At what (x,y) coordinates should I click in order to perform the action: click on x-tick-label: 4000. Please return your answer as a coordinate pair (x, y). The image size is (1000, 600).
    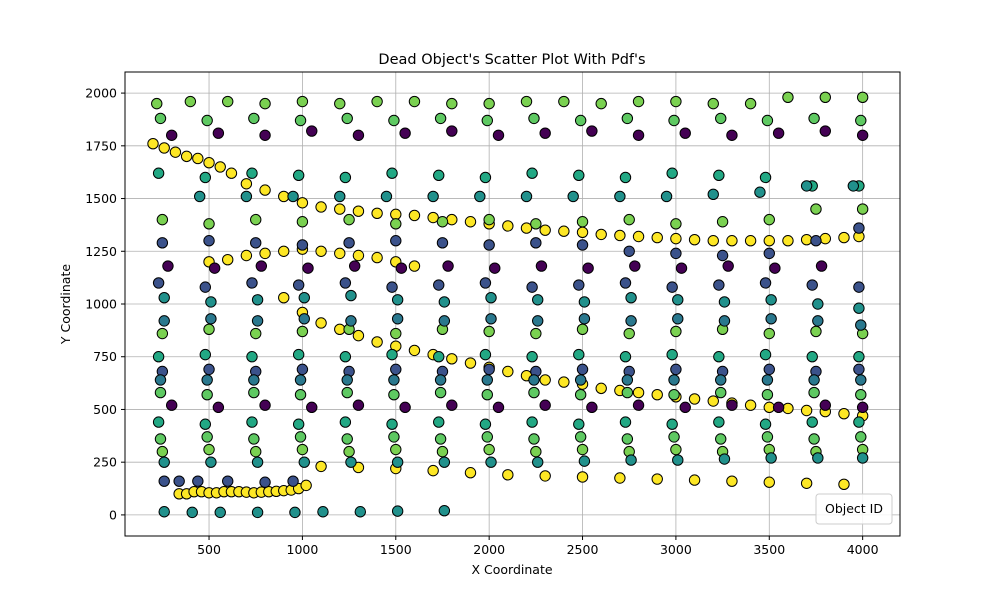
    Looking at the image, I should click on (863, 549).